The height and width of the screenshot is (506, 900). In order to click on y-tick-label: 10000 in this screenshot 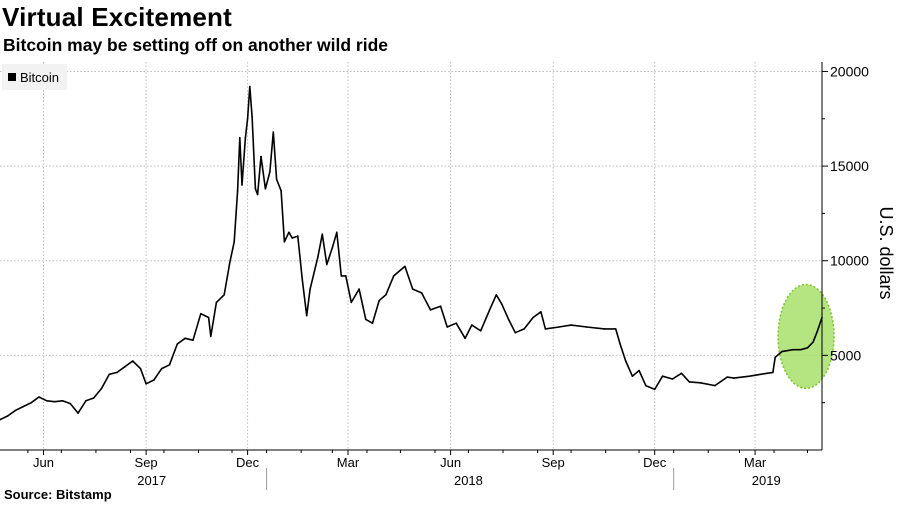, I will do `click(849, 261)`.